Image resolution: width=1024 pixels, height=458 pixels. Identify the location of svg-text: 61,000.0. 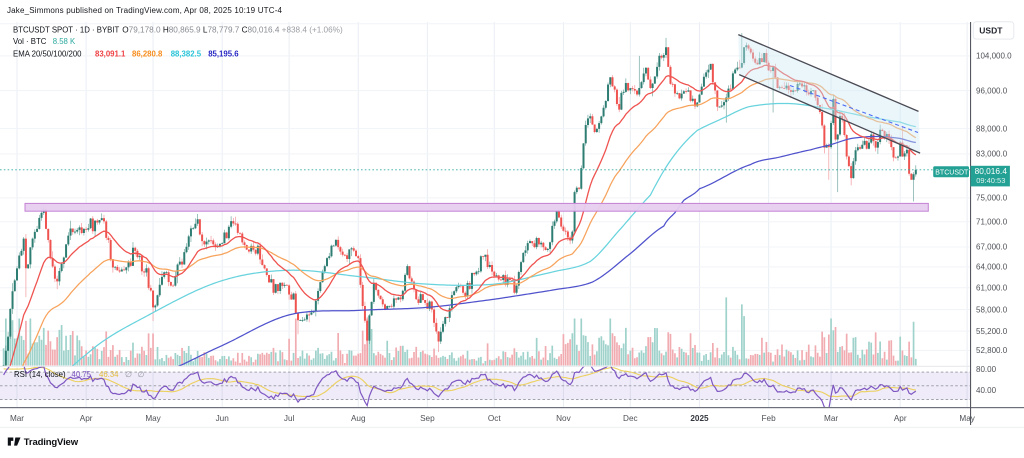
(992, 288).